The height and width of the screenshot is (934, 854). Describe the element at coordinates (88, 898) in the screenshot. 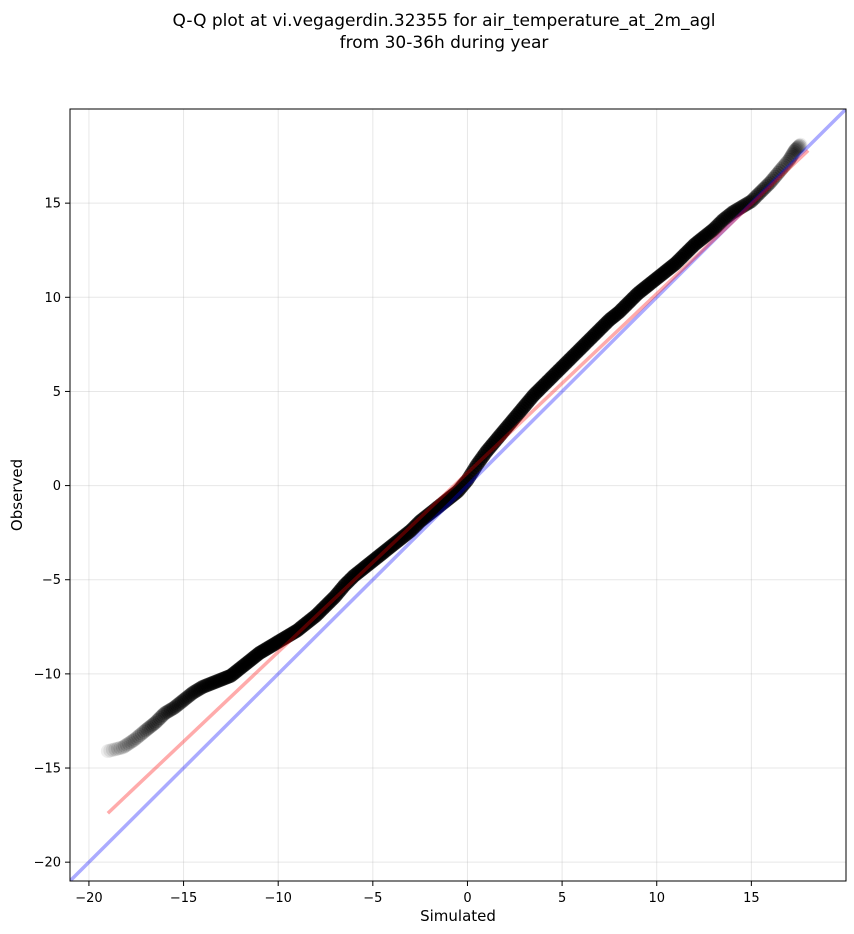

I see `x-tick-label: −20` at that location.